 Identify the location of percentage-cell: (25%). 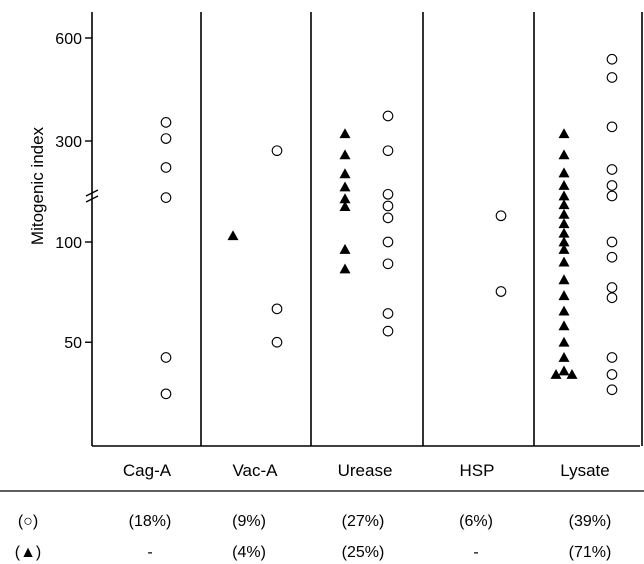
(363, 552).